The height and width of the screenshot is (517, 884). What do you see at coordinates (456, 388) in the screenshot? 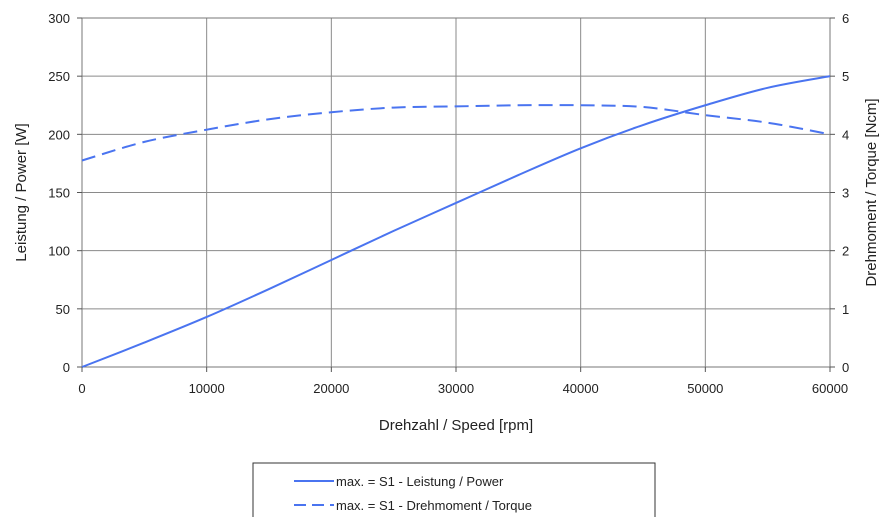
I see `x-tick-label: 30000` at bounding box center [456, 388].